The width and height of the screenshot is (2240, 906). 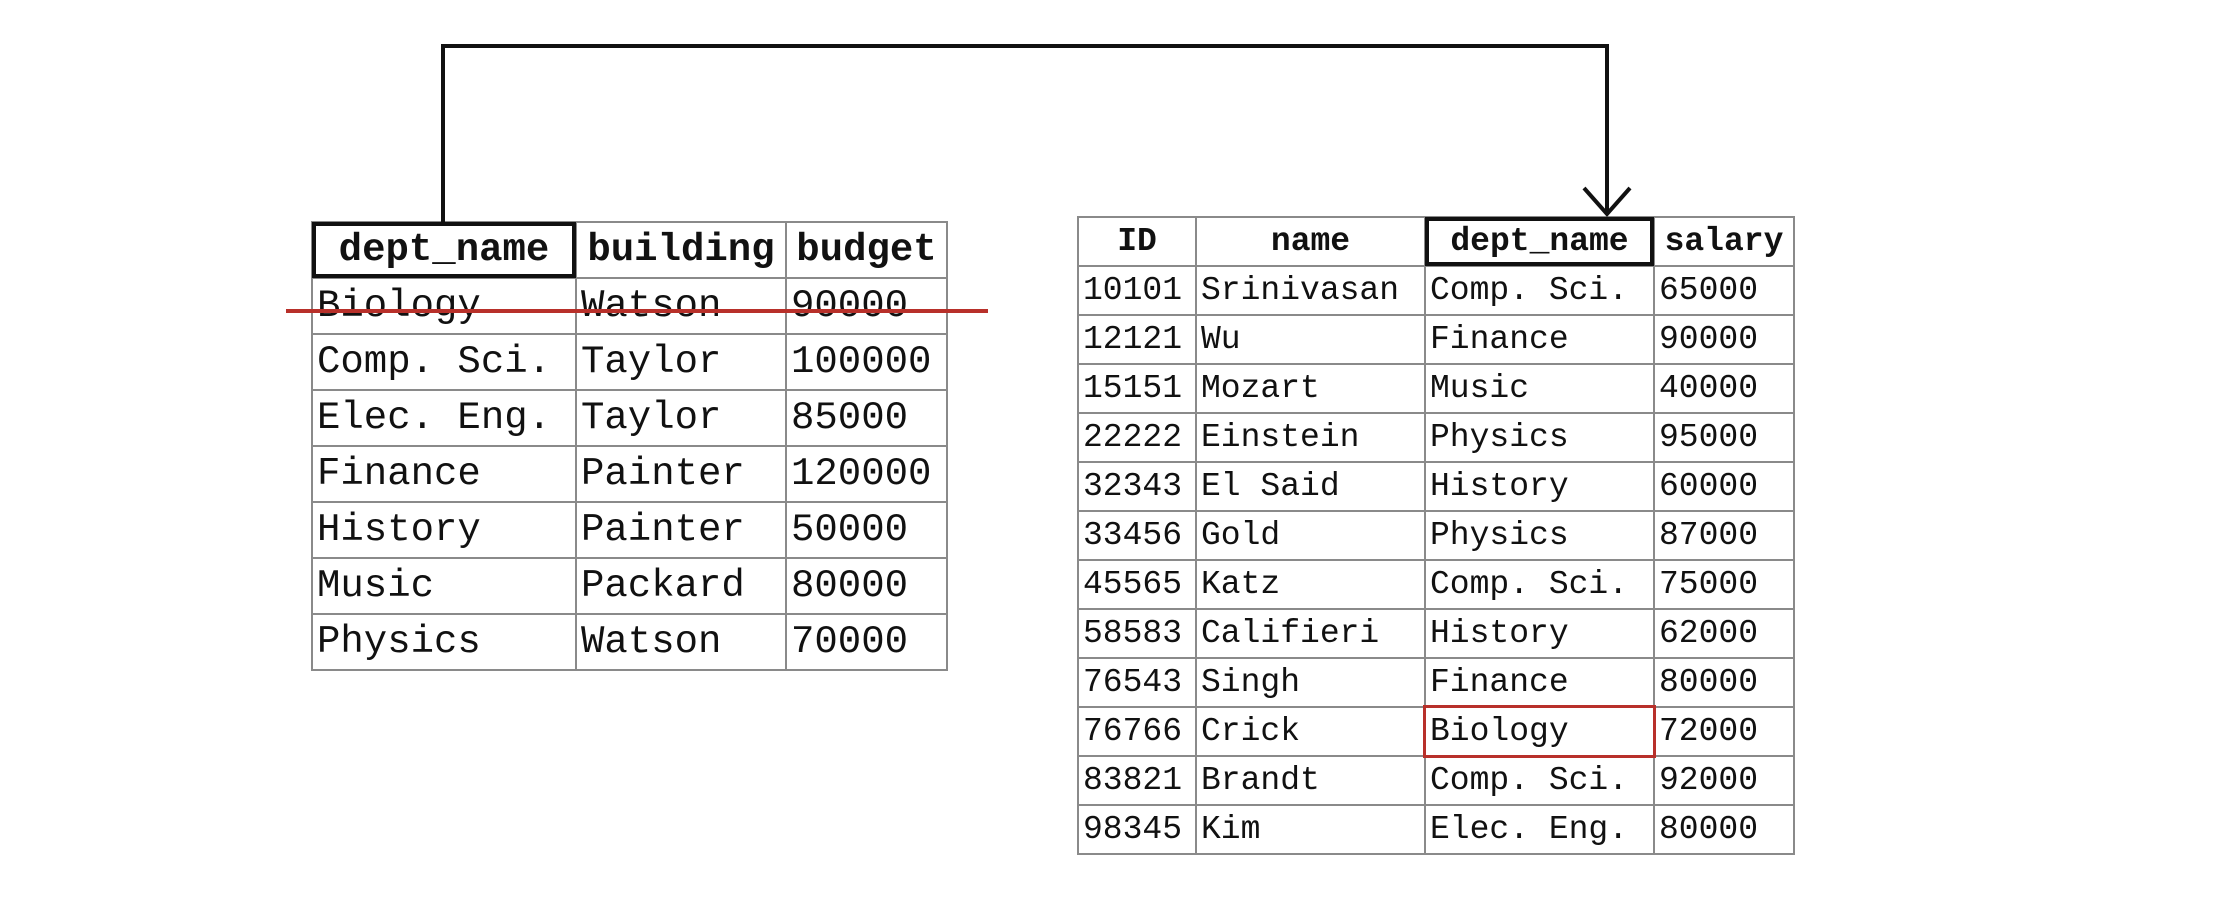 What do you see at coordinates (1025, 134) in the screenshot?
I see `reference-connector-line` at bounding box center [1025, 134].